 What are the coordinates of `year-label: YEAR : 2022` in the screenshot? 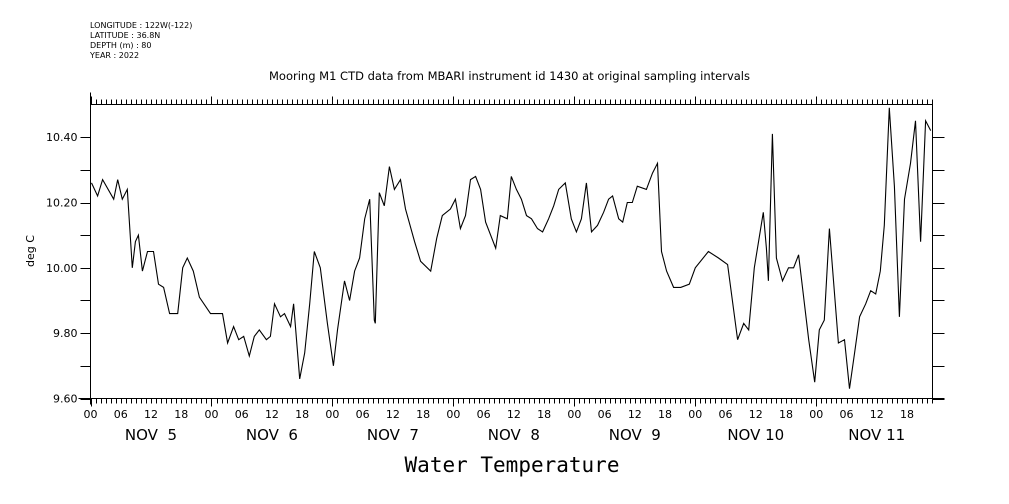 It's located at (115, 55).